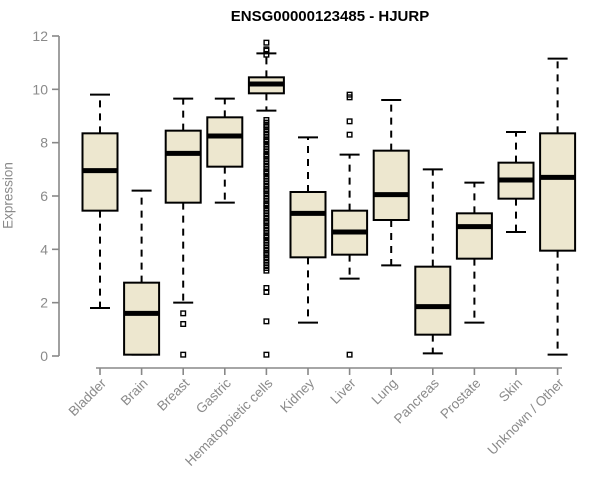  I want to click on box-group-unknown-other, so click(558, 206).